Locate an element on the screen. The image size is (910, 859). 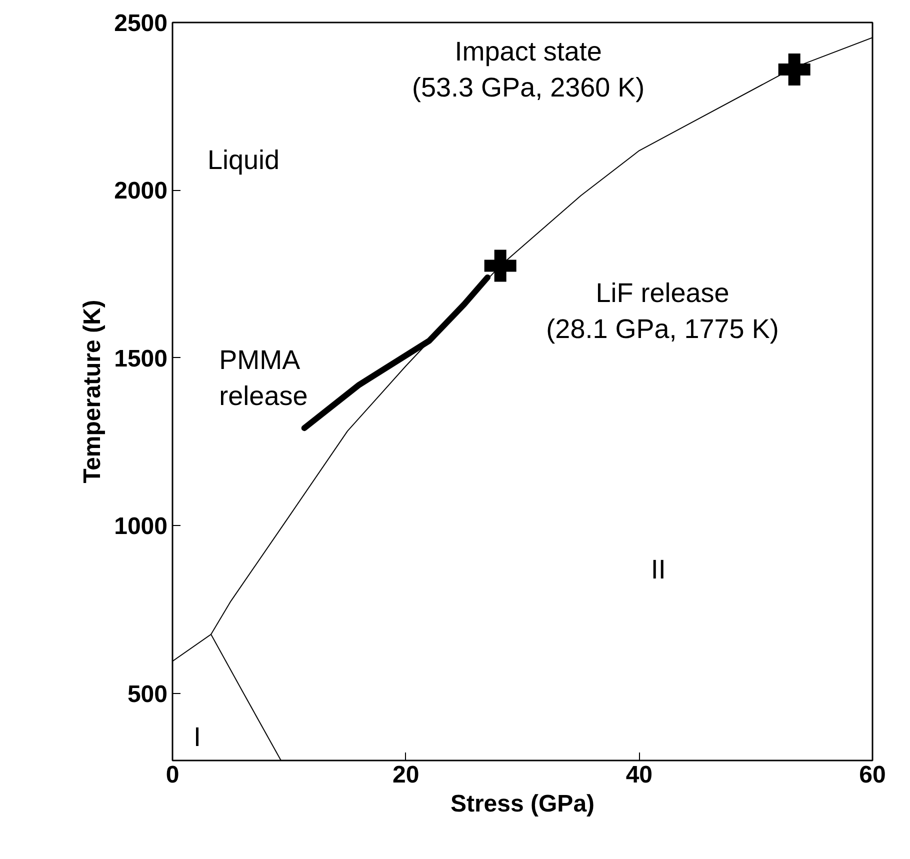
y-tick-label: 500 is located at coordinates (147, 694).